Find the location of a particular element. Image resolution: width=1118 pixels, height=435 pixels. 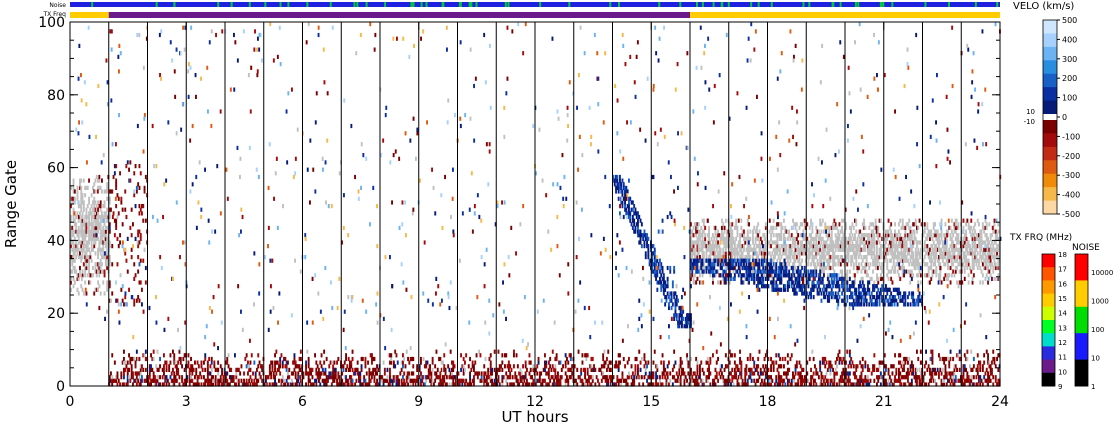

noise-mark is located at coordinates (330, 4).